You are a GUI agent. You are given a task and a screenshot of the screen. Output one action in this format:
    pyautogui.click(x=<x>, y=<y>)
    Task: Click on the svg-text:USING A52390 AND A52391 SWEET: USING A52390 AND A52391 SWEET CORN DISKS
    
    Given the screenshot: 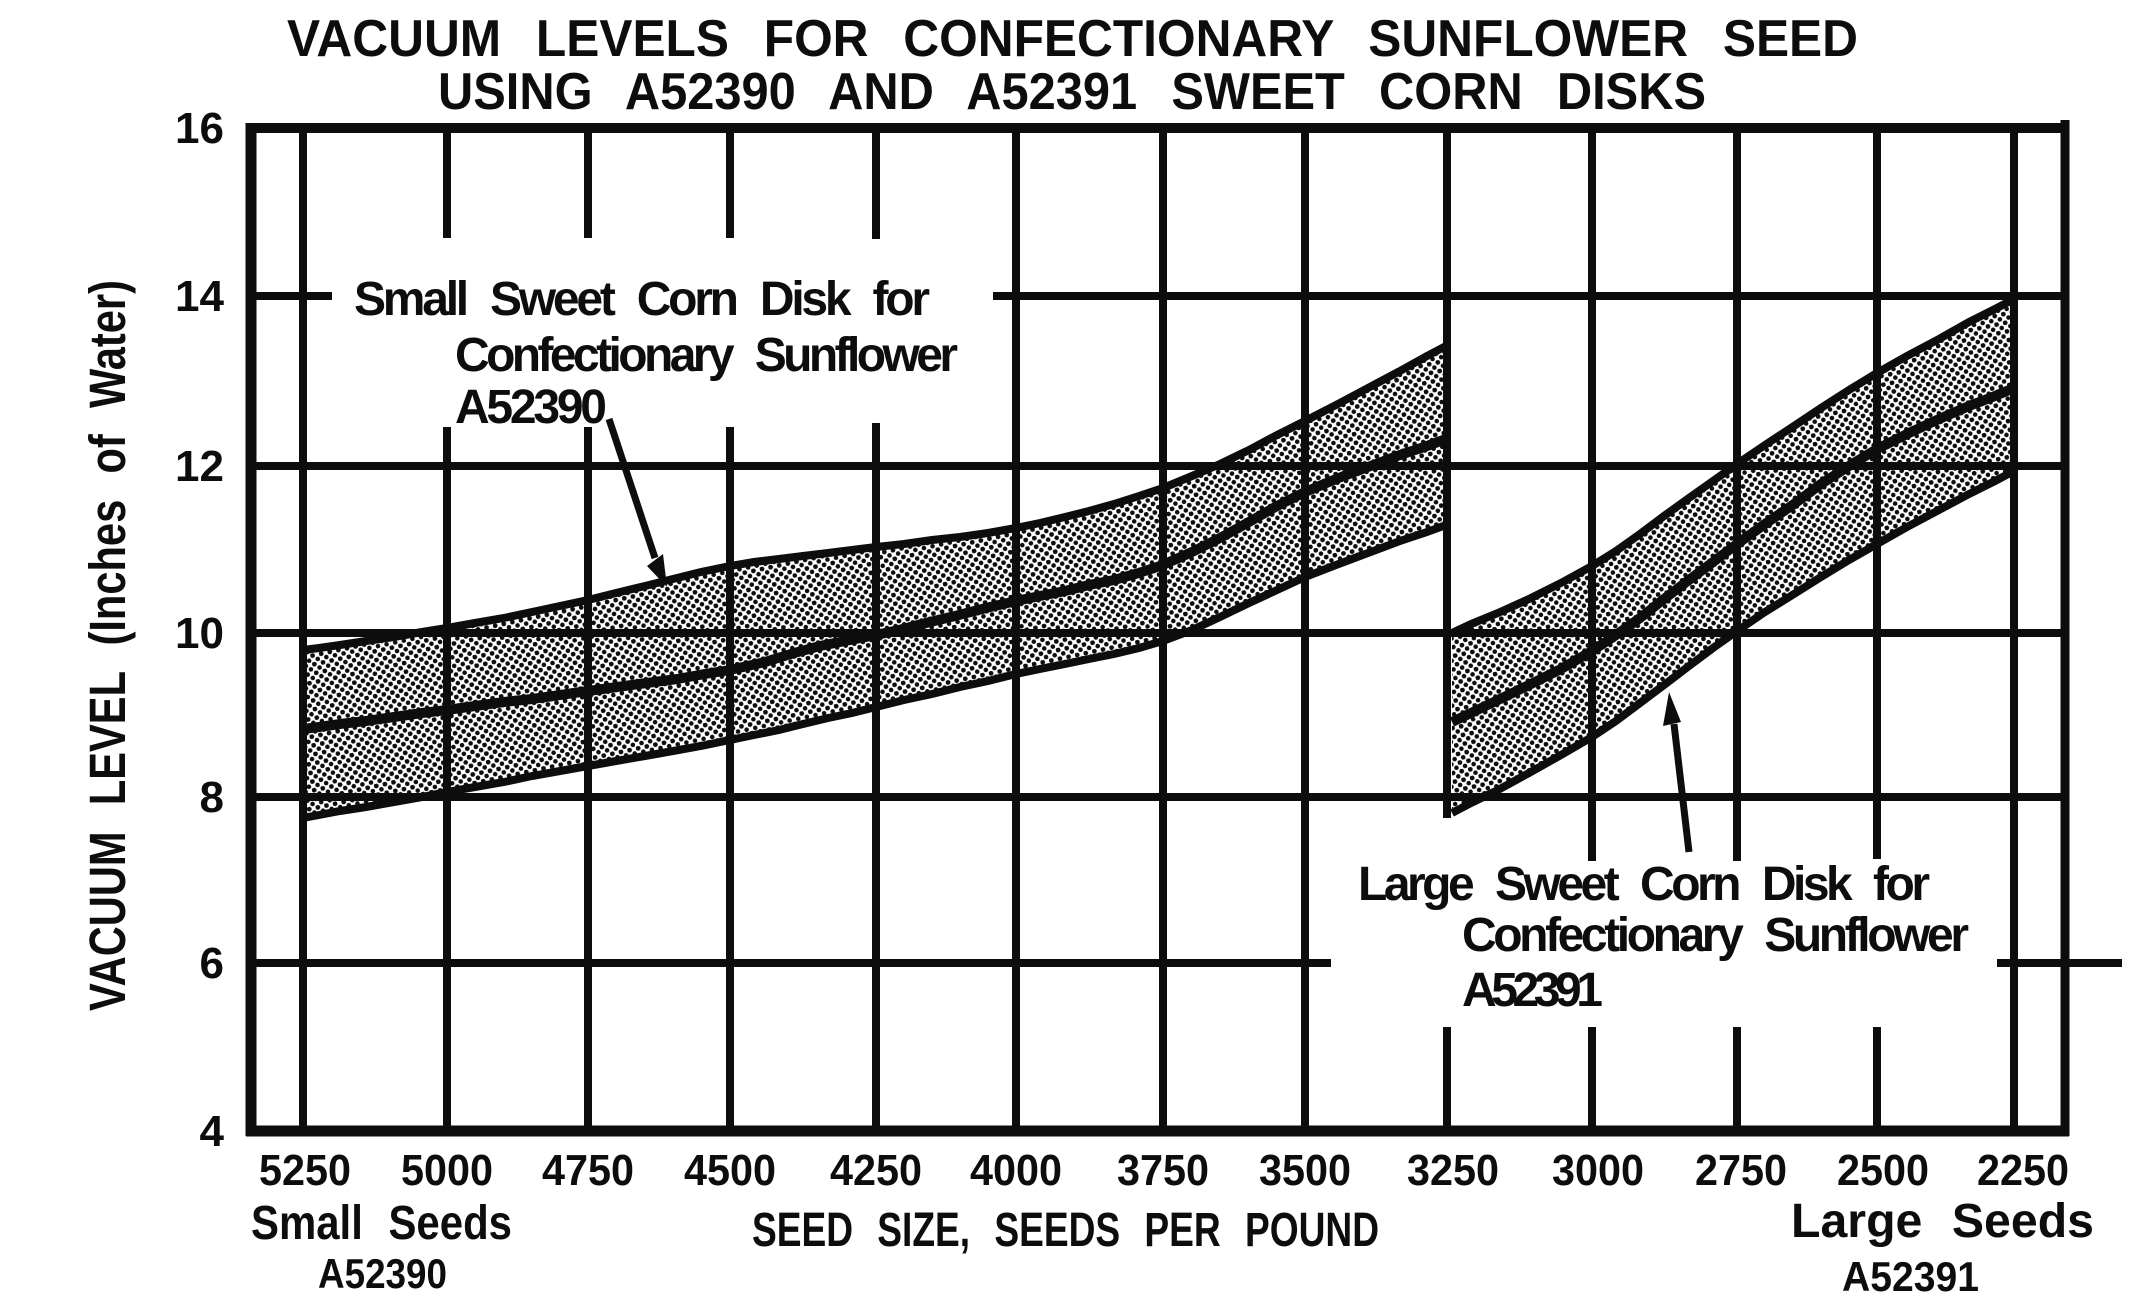 What is the action you would take?
    pyautogui.click(x=1072, y=92)
    